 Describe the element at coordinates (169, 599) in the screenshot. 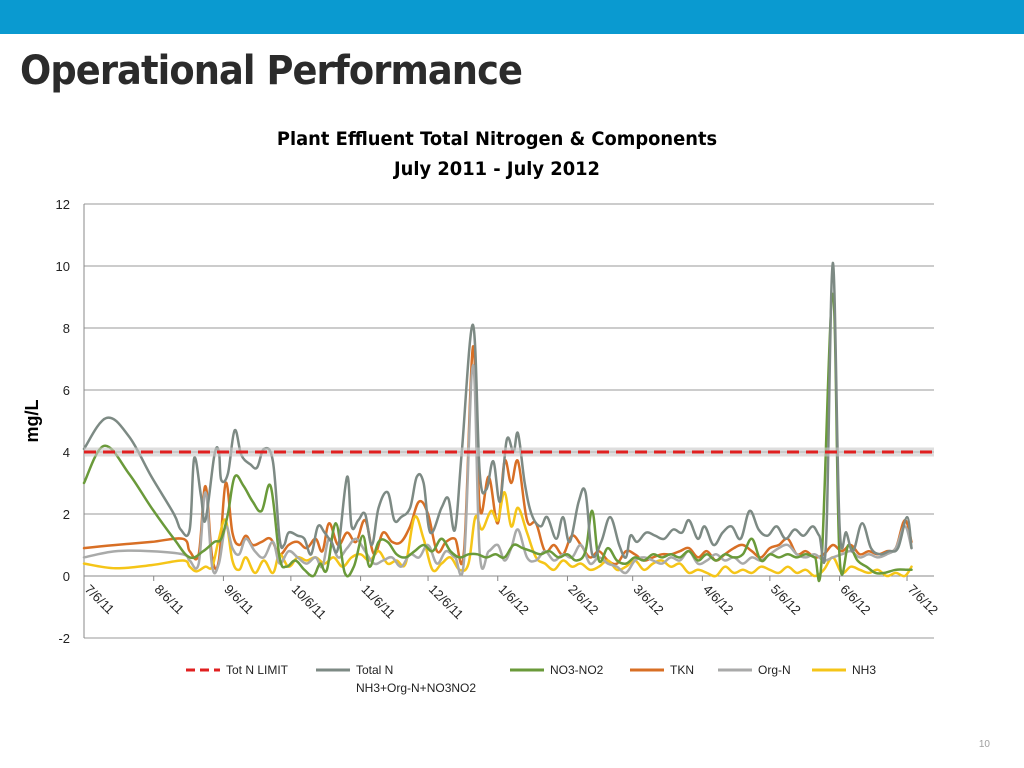

I see `x-tick-label: 8/6/11` at that location.